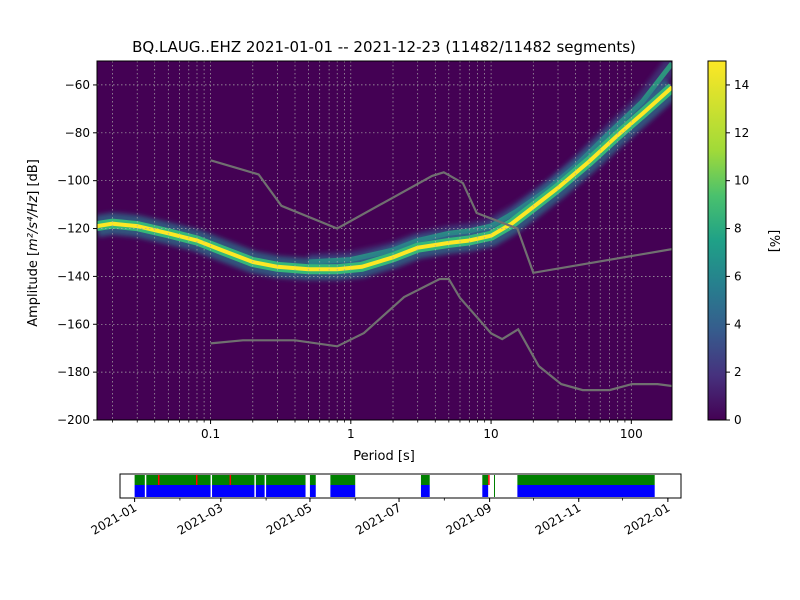 The height and width of the screenshot is (600, 800). I want to click on y-axis-label: Amplitude [m²/s⁴/Hz] [dB], so click(33, 243).